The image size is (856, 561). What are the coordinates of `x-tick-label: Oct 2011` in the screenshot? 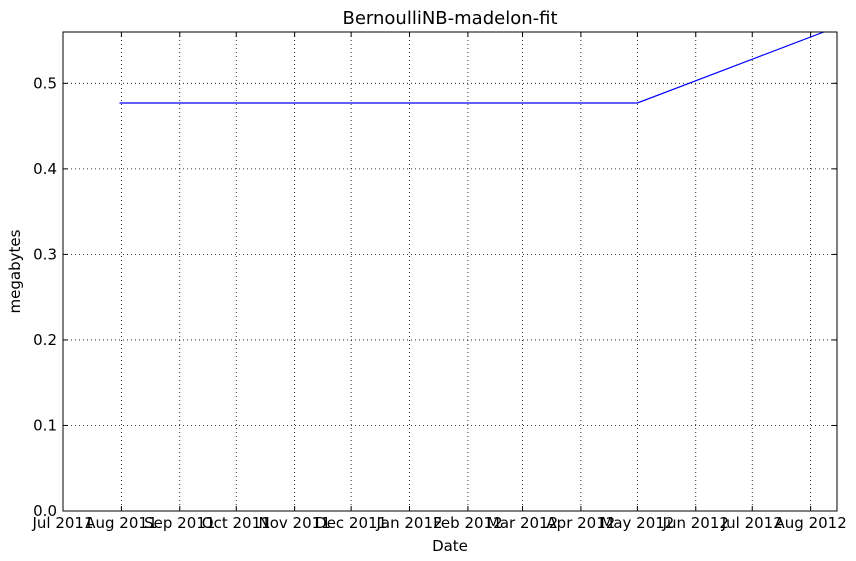 It's located at (236, 523).